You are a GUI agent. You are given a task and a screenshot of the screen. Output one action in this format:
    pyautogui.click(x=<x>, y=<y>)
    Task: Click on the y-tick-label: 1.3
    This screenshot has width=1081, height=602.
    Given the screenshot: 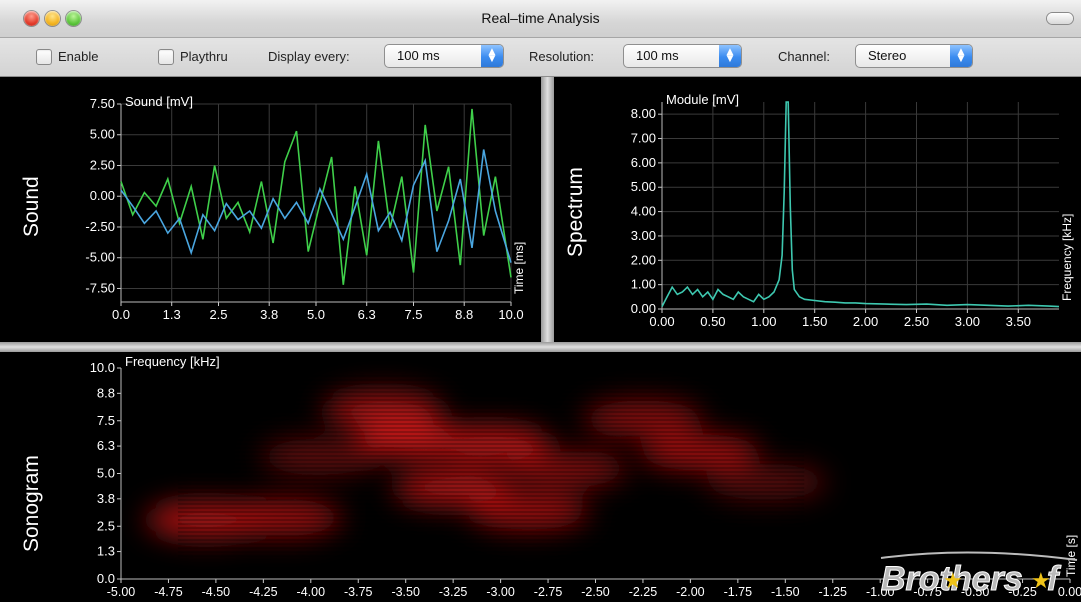 What is the action you would take?
    pyautogui.click(x=106, y=551)
    